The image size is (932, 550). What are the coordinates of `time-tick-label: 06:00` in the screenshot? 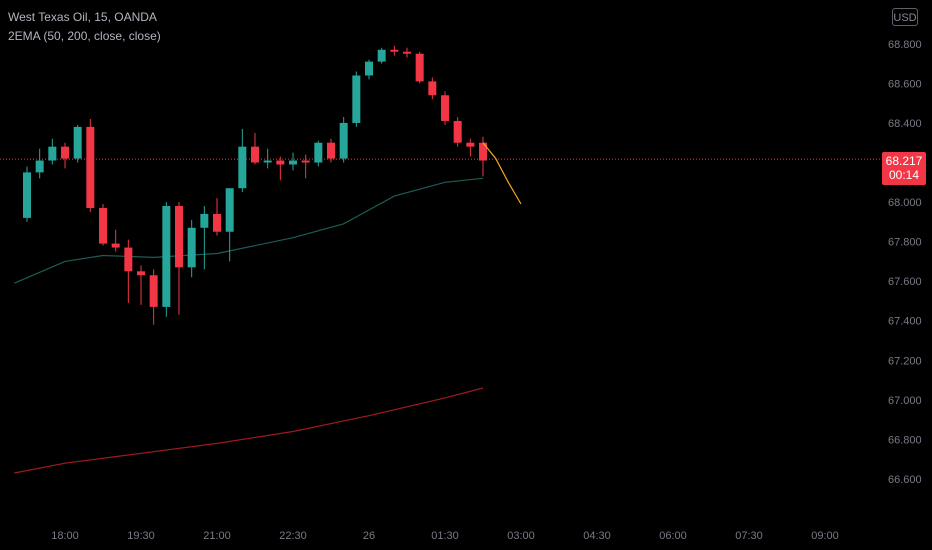 It's located at (673, 536).